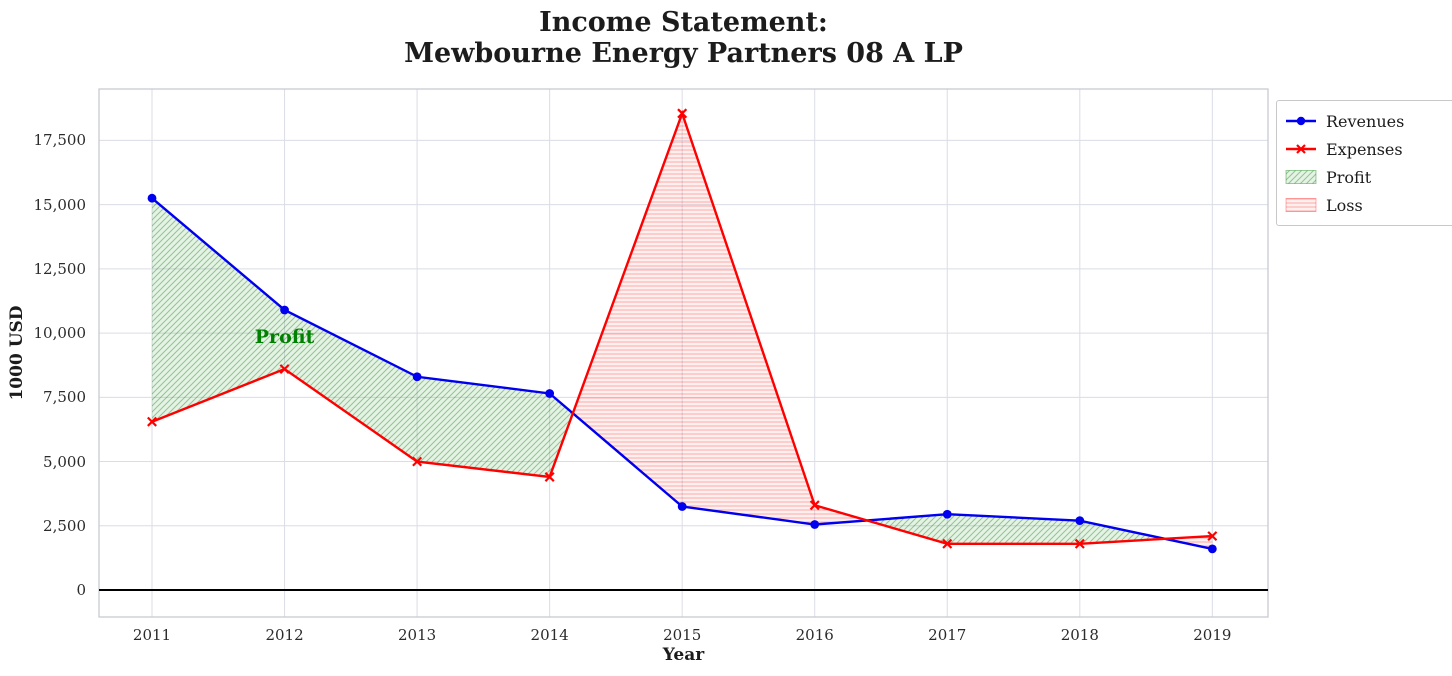 Image resolution: width=1452 pixels, height=676 pixels. Describe the element at coordinates (17, 353) in the screenshot. I see `y-axis-label: 1000 USD` at that location.